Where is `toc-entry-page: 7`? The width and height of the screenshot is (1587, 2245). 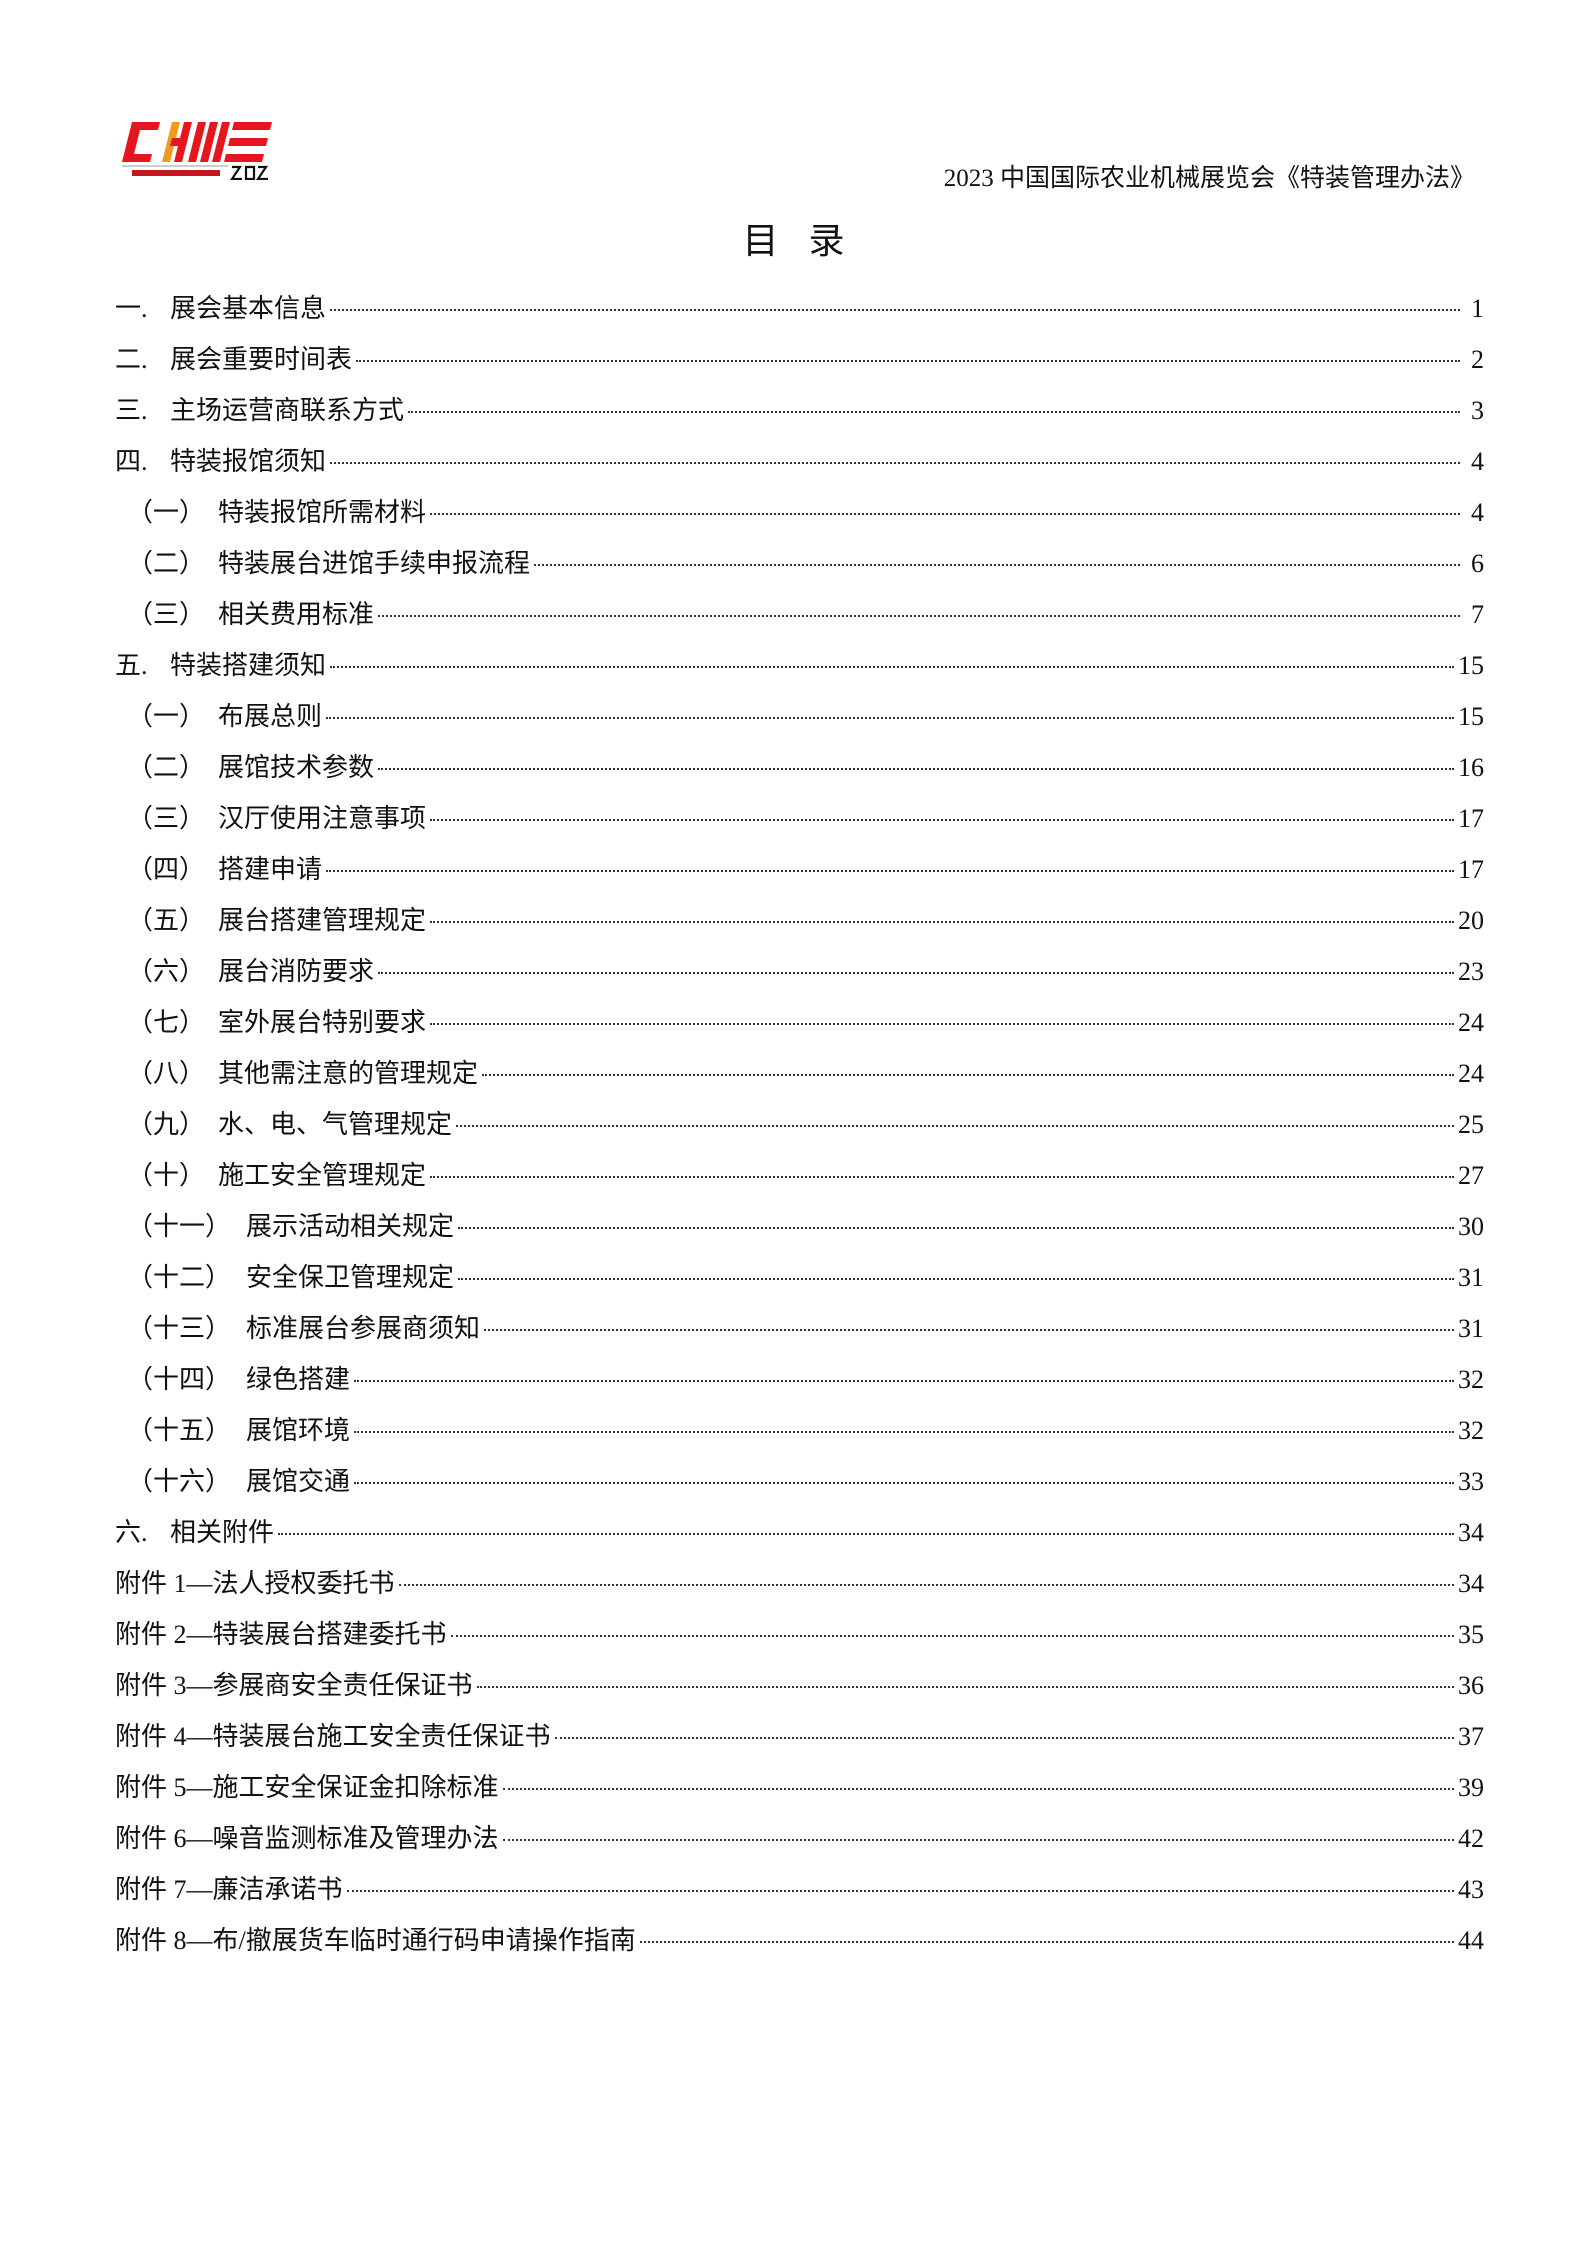
toc-entry-page: 7 is located at coordinates (1477, 614).